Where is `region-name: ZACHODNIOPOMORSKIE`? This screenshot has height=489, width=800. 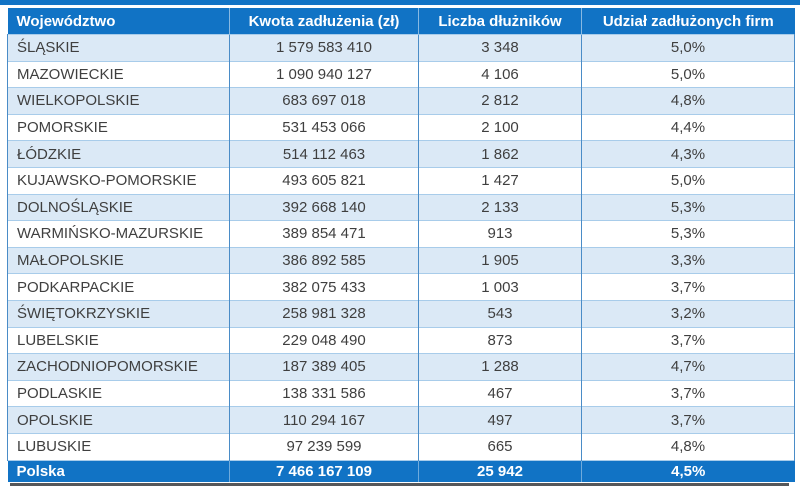
region-name: ZACHODNIOPOMORSKIE is located at coordinates (118, 367).